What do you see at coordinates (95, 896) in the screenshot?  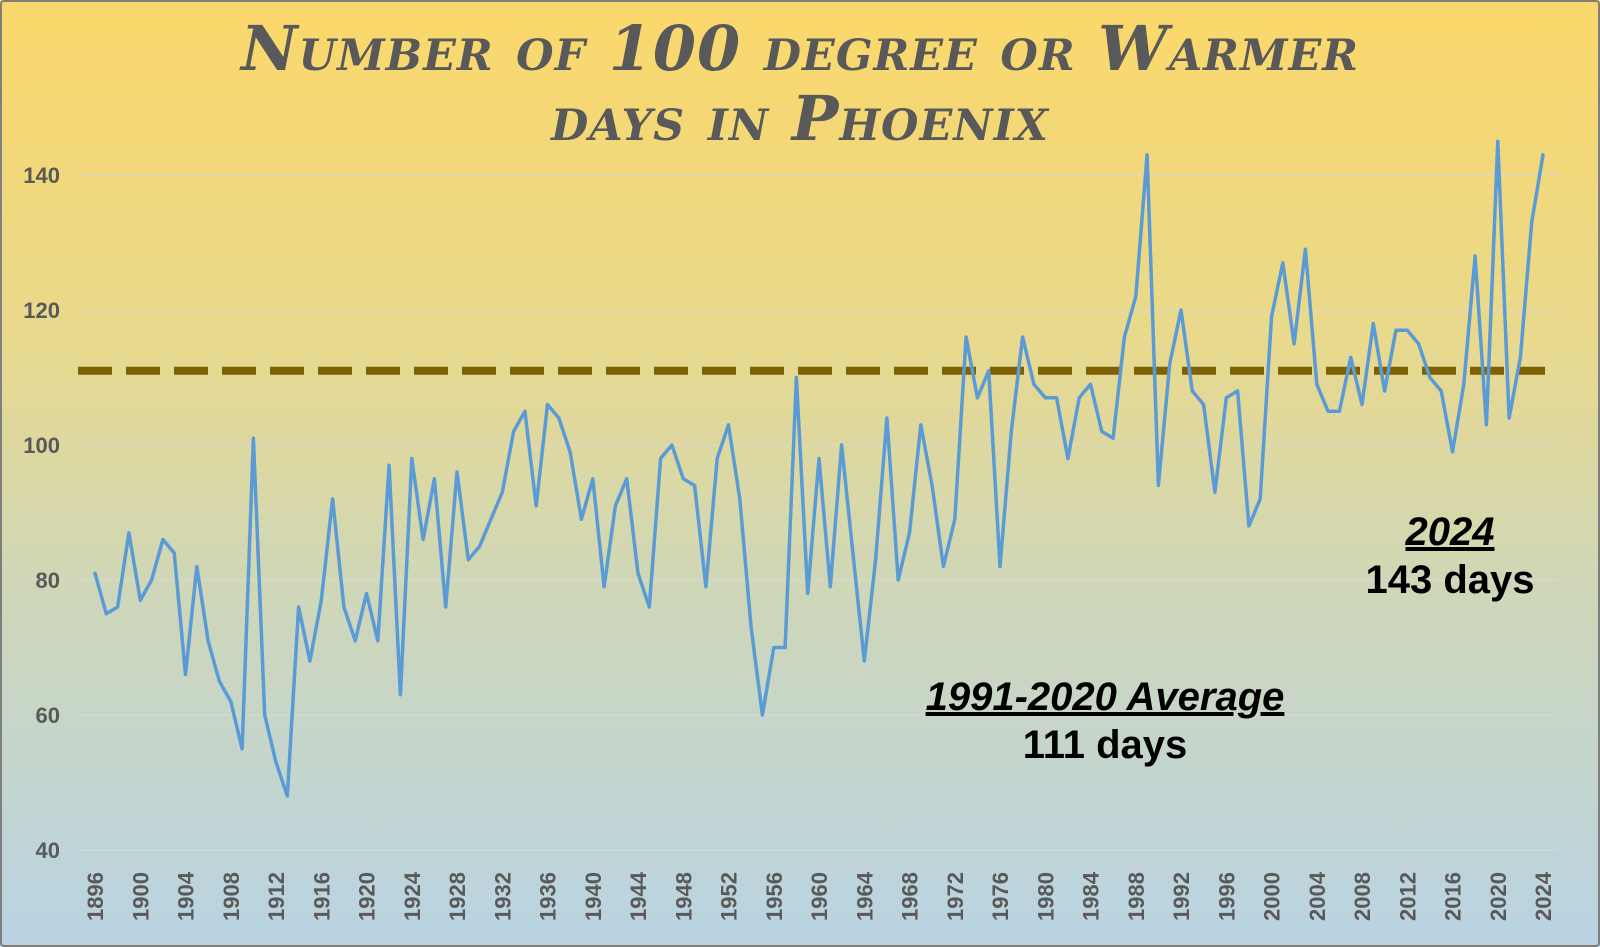 I see `x-tick-label: 1896` at bounding box center [95, 896].